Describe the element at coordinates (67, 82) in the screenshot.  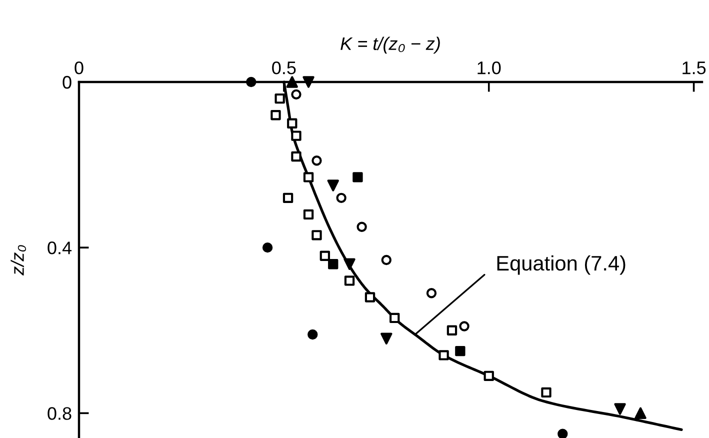
I see `y-tick-label: 0` at that location.